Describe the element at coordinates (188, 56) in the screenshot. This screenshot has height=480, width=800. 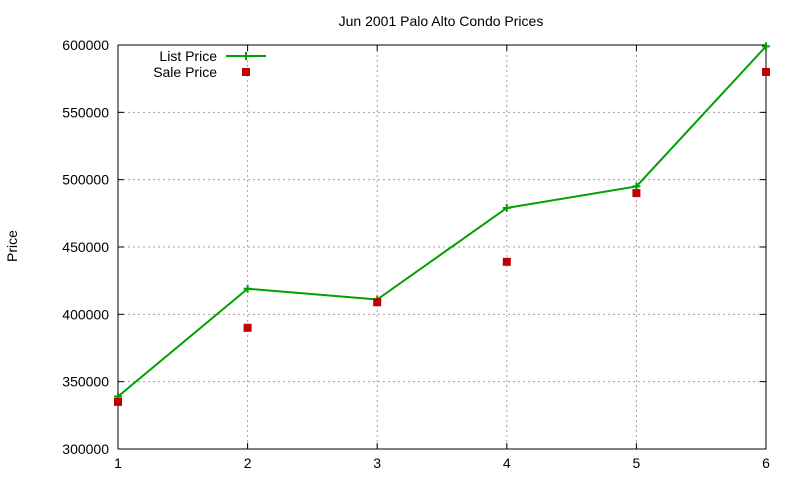
I see `legend-label: List Price` at that location.